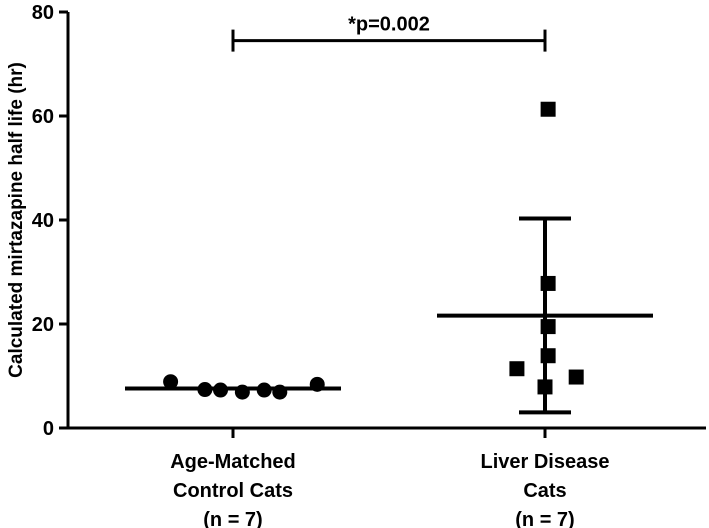  I want to click on y-tick-label: 80, so click(43, 13).